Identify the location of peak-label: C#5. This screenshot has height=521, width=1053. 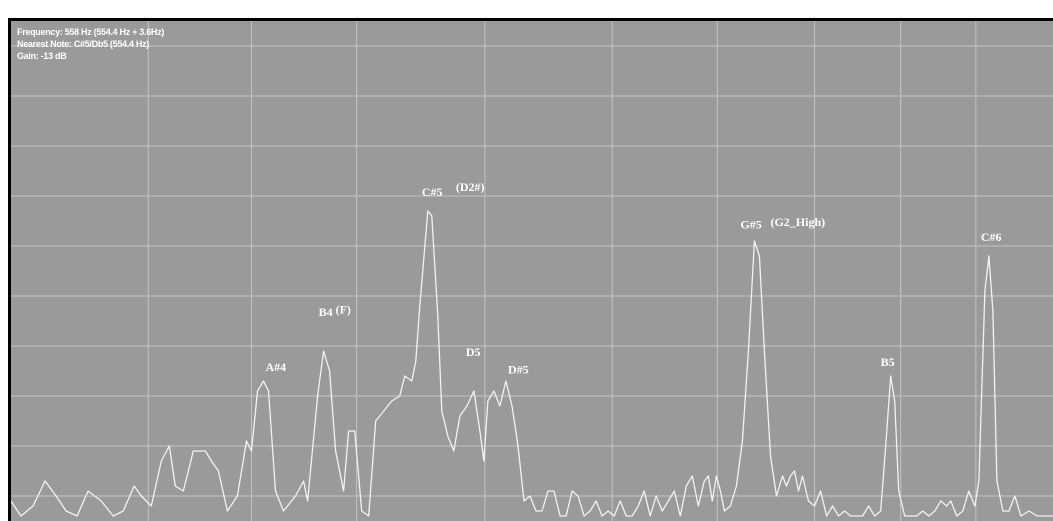
(432, 192).